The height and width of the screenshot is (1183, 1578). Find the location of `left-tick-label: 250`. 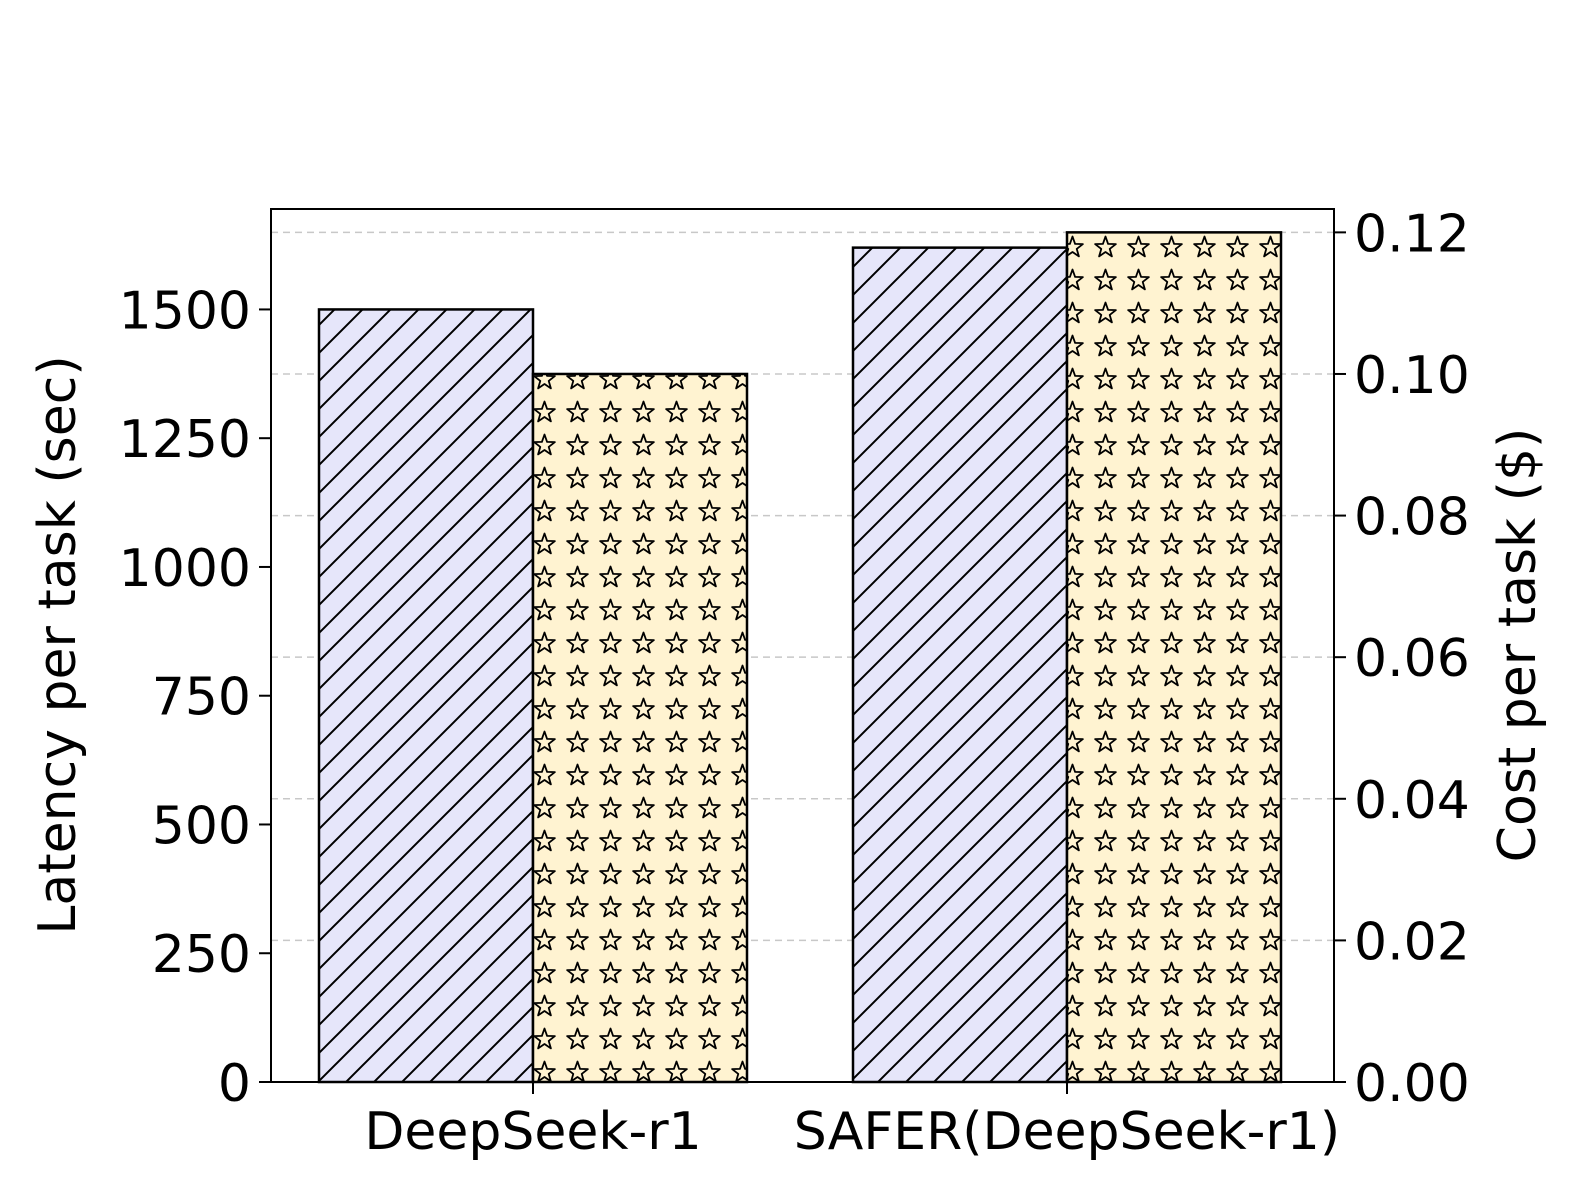

left-tick-label: 250 is located at coordinates (201, 955).